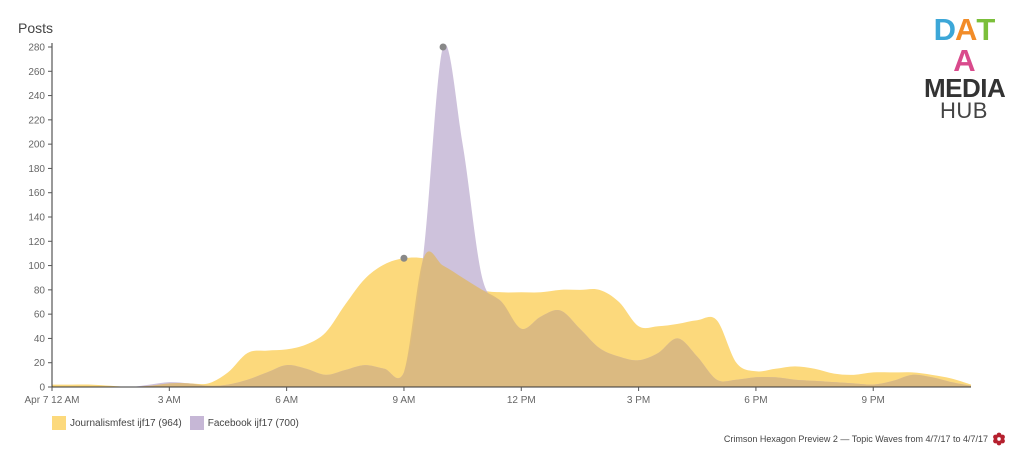 The image size is (1024, 465). I want to click on y-tick-label: 220, so click(36, 120).